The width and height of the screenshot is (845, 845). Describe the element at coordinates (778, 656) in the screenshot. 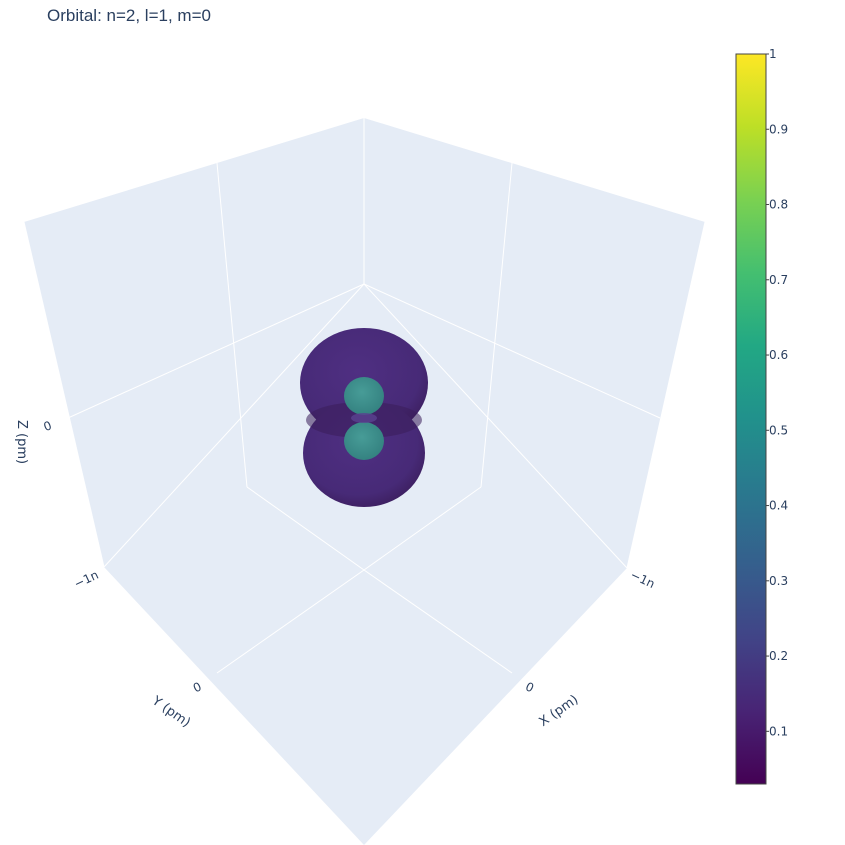

I see `colorbar-tick-label: 0.2` at that location.